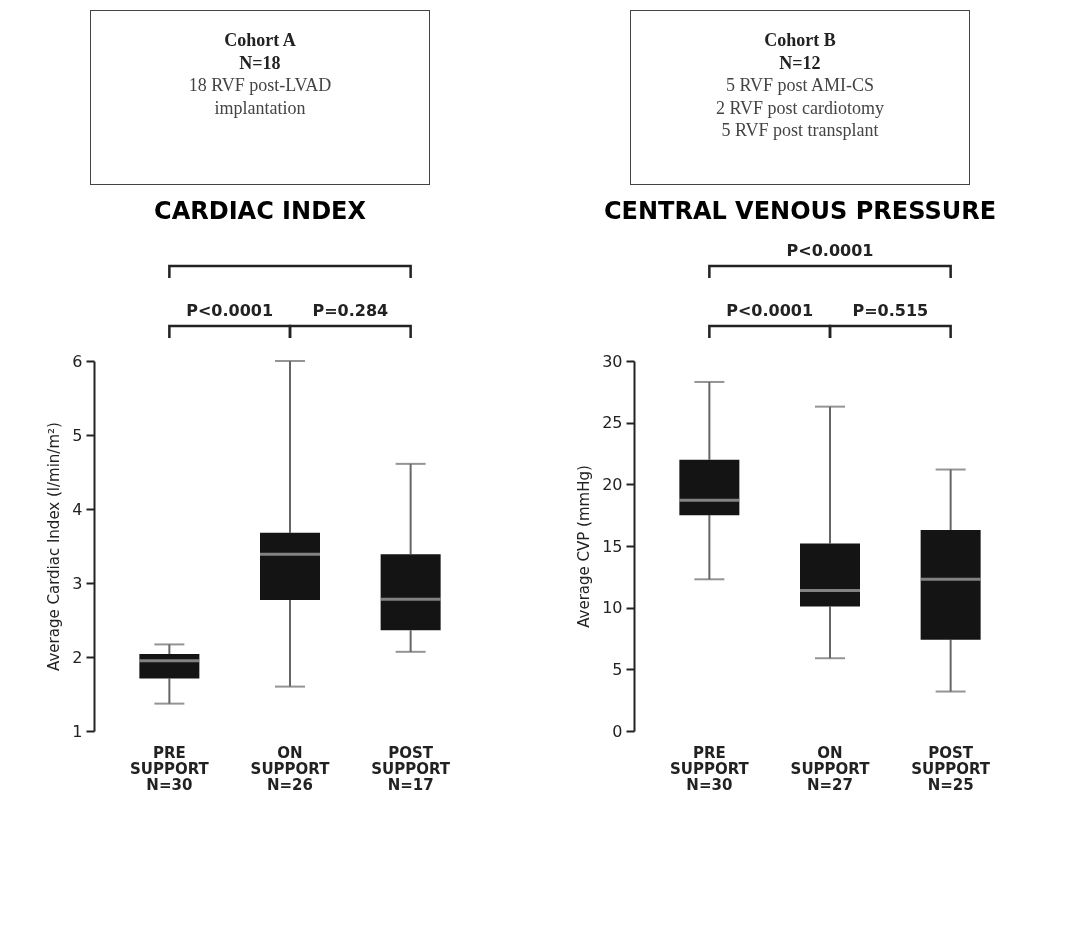 Image resolution: width=1092 pixels, height=932 pixels. Describe the element at coordinates (830, 768) in the screenshot. I see `x-tick-label: ON SUPPORT N=27` at that location.